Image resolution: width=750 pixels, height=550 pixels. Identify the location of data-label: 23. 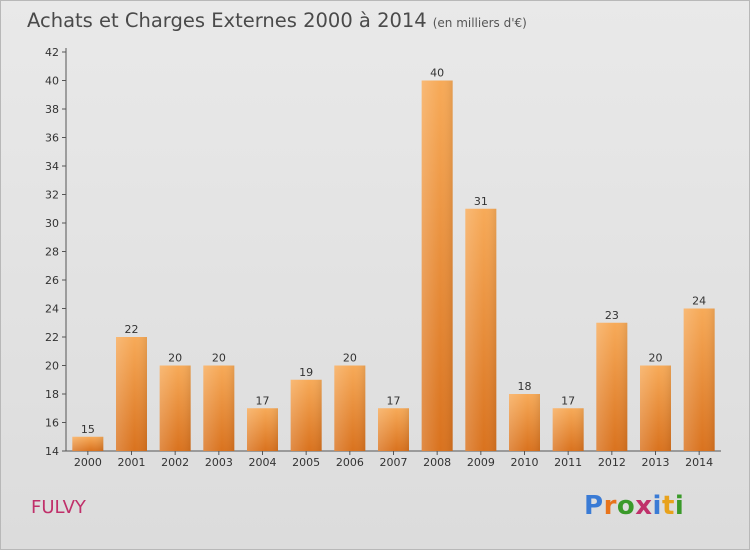
(612, 315).